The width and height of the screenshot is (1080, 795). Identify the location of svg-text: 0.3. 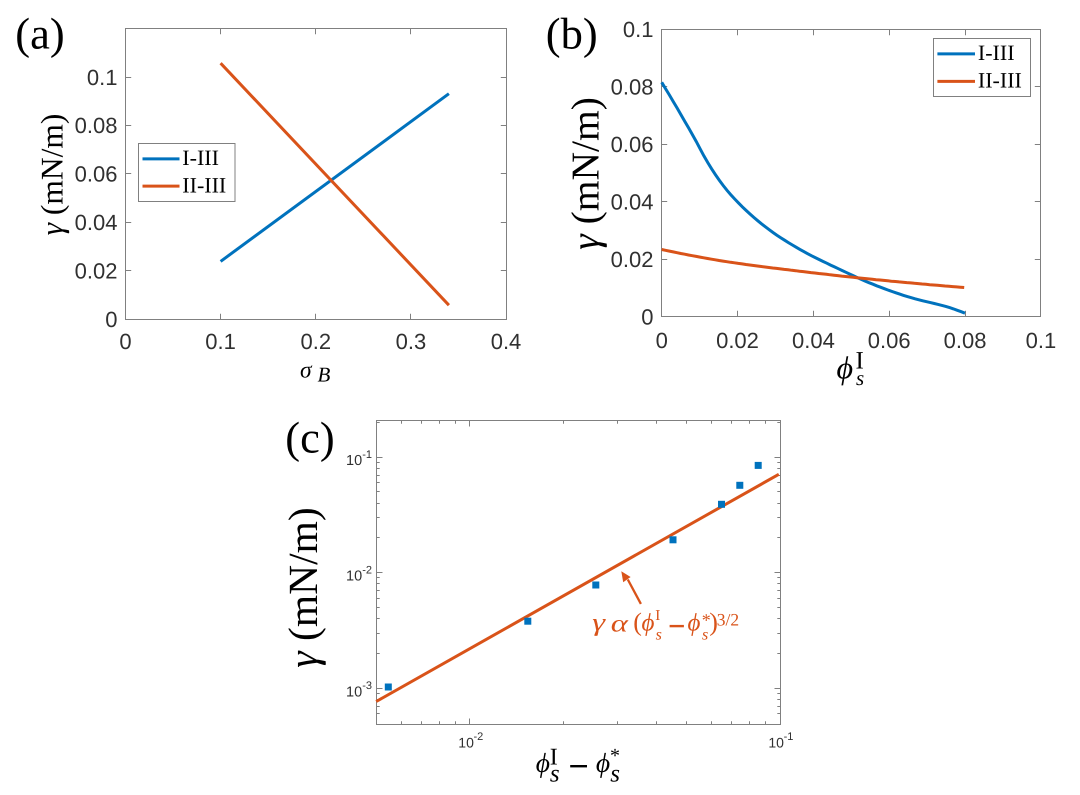
(411, 341).